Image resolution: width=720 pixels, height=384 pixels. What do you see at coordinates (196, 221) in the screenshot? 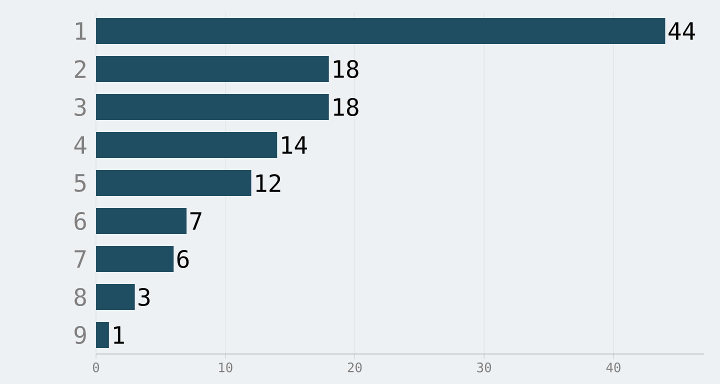
I see `data-label: 7` at bounding box center [196, 221].